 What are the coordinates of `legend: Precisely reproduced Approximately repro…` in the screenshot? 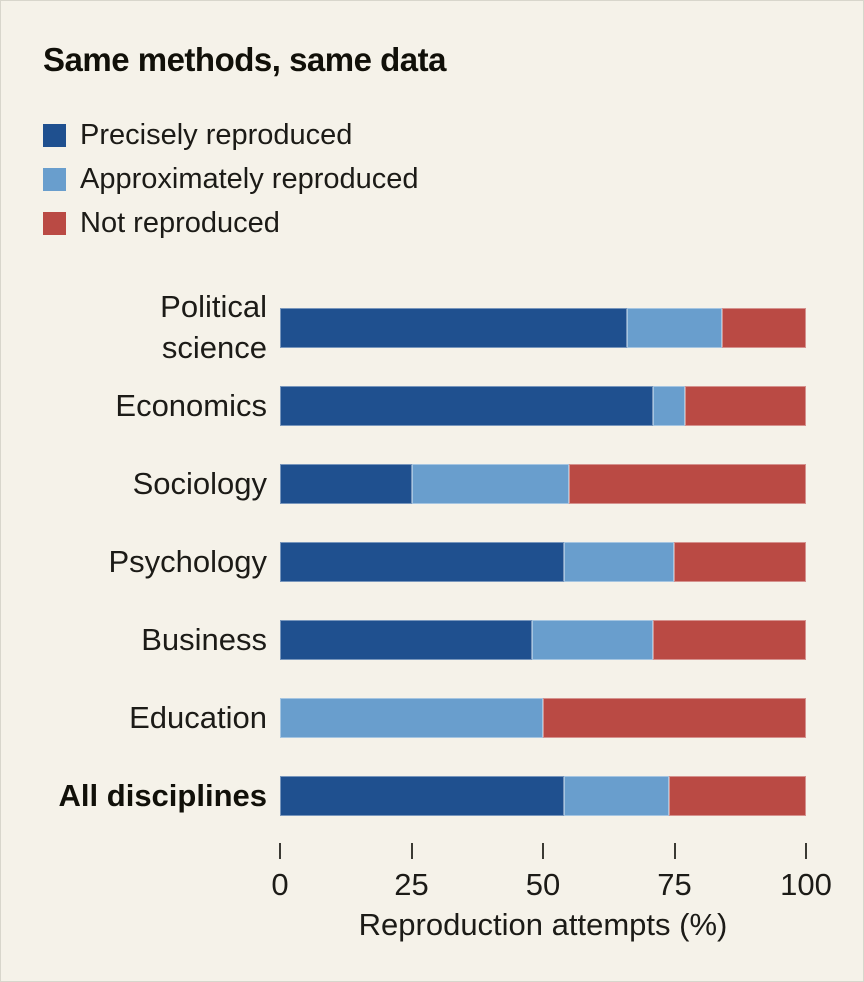 It's located at (231, 179).